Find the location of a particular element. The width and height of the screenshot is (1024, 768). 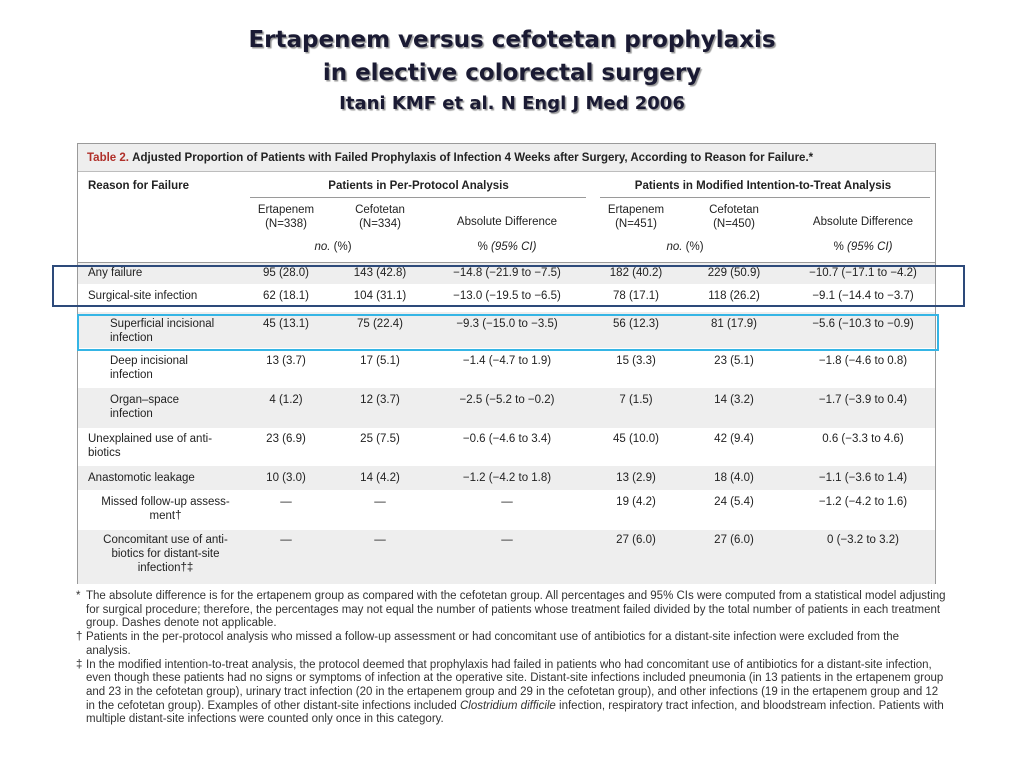

table-label: Table 2. is located at coordinates (108, 158).